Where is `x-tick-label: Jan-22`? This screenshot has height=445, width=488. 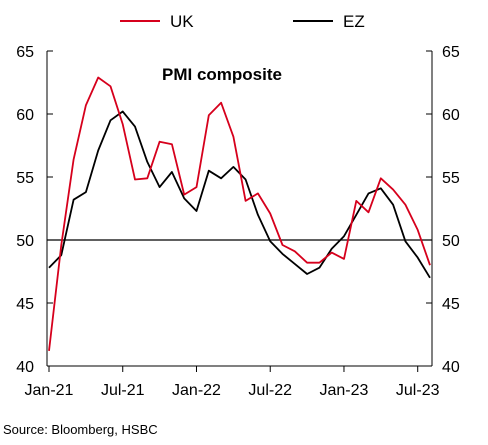 x-tick-label: Jan-22 is located at coordinates (196, 390).